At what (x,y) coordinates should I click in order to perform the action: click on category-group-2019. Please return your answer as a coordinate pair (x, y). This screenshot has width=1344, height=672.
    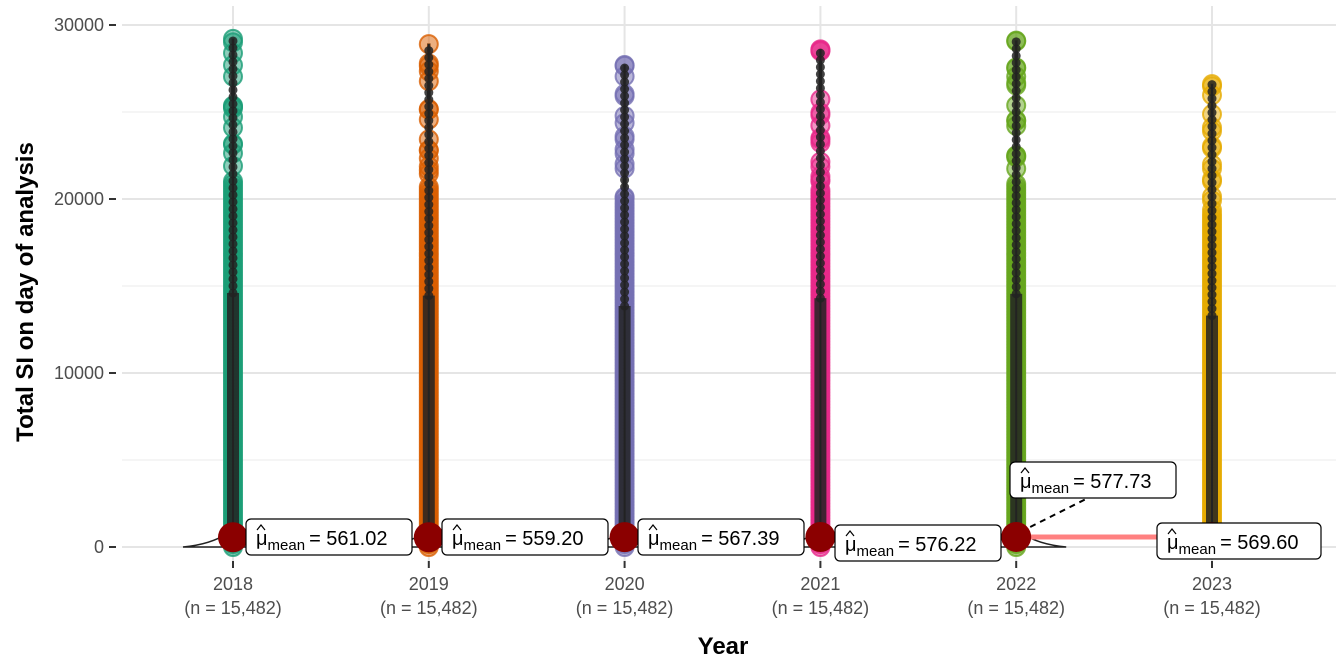
    Looking at the image, I should click on (428, 295).